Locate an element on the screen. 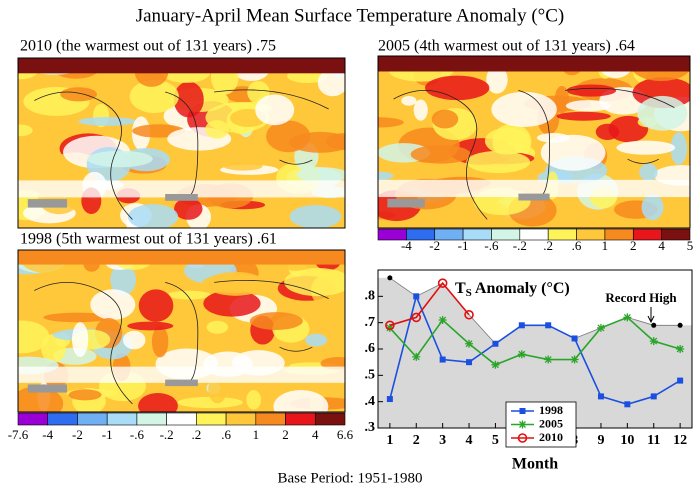  colorbar-label: 1 is located at coordinates (256, 434).